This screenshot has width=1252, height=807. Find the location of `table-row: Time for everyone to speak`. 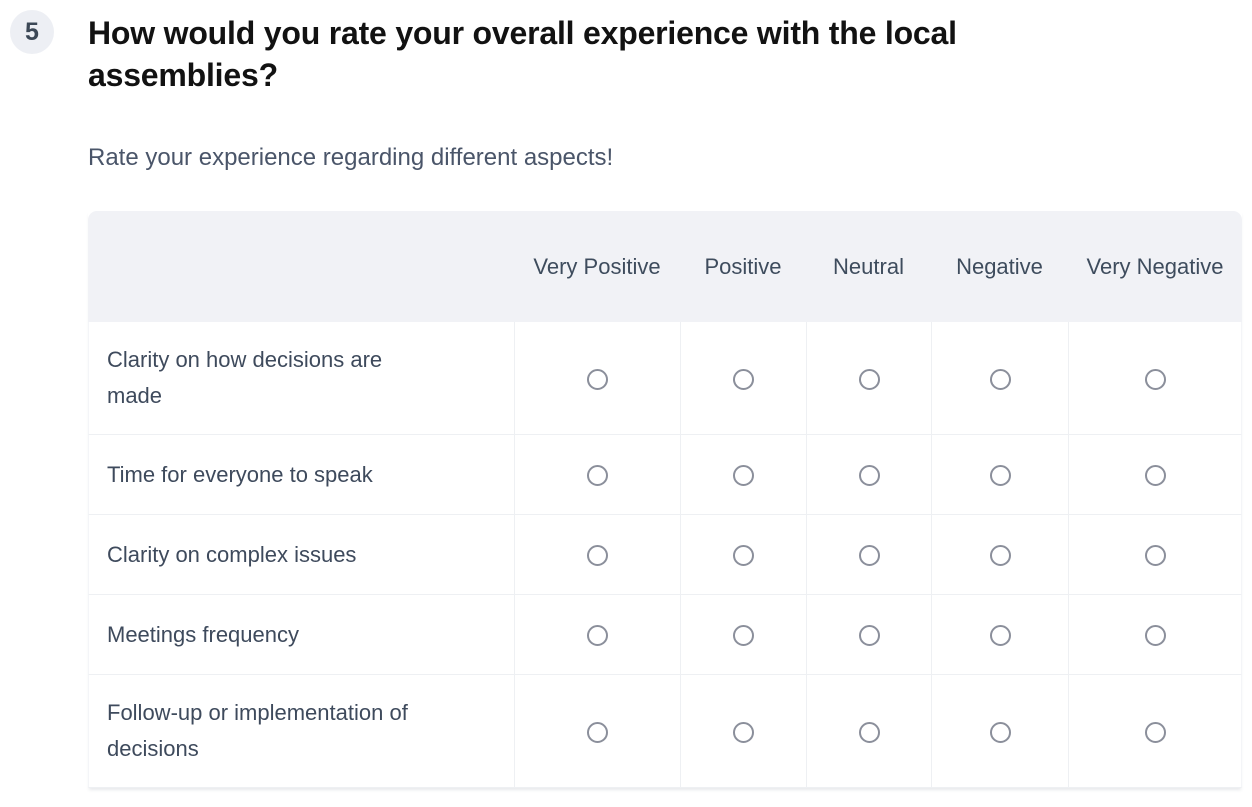

table-row: Time for everyone to speak is located at coordinates (665, 475).